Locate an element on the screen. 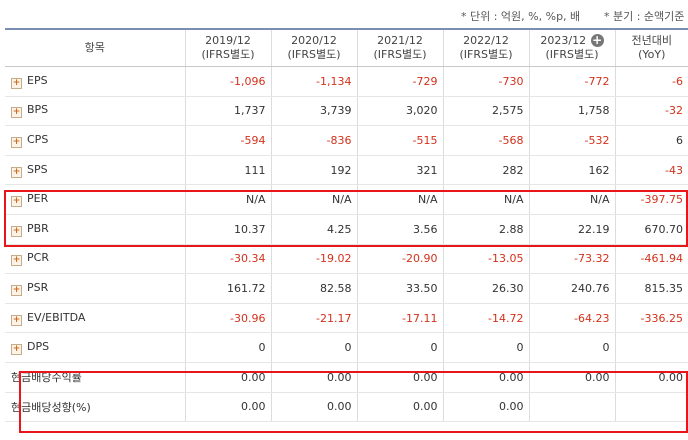 This screenshot has width=688, height=440. table-row-cps: + CPS -594 -836 -515 -568 -532 6 is located at coordinates (346, 140).